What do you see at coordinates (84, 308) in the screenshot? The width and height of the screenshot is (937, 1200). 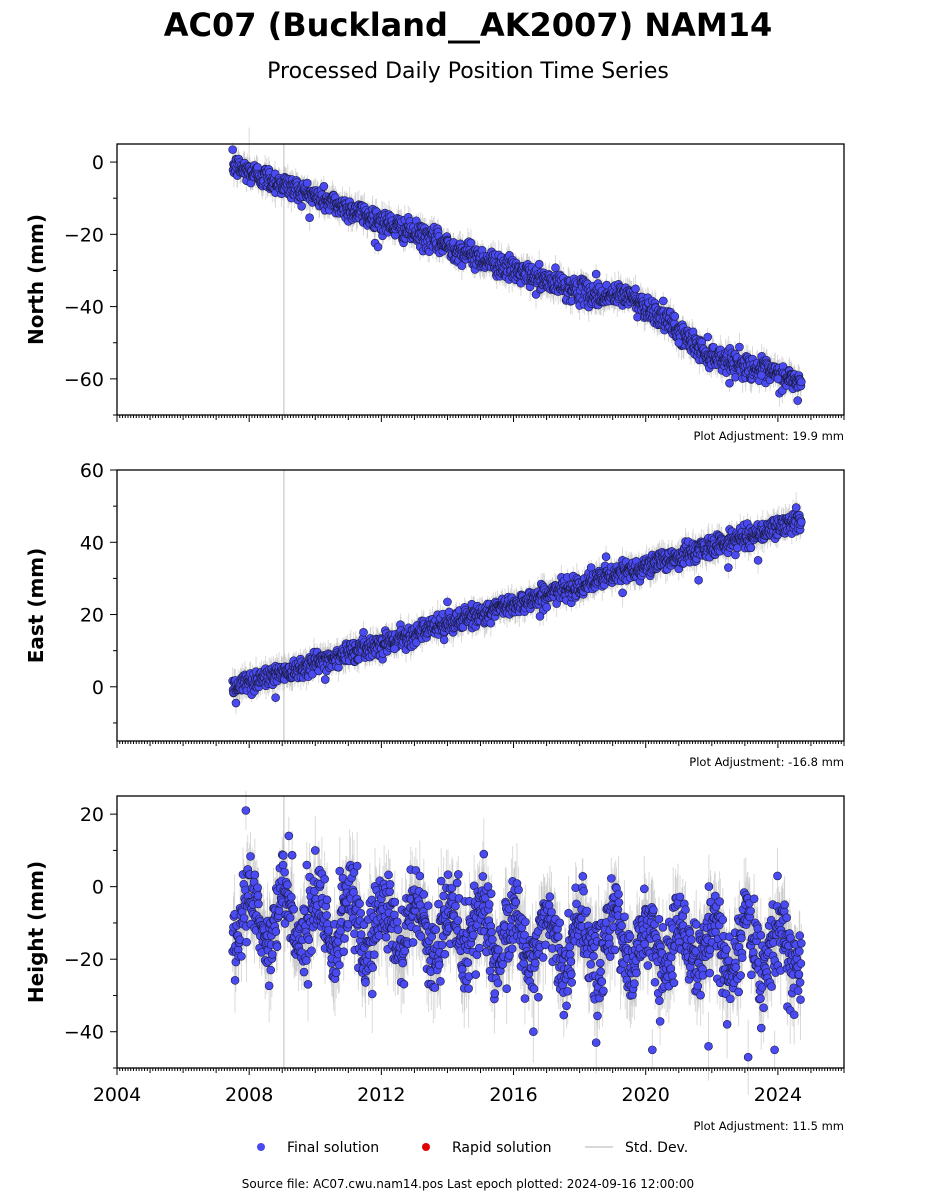 I see `y-tick-label: −40` at bounding box center [84, 308].